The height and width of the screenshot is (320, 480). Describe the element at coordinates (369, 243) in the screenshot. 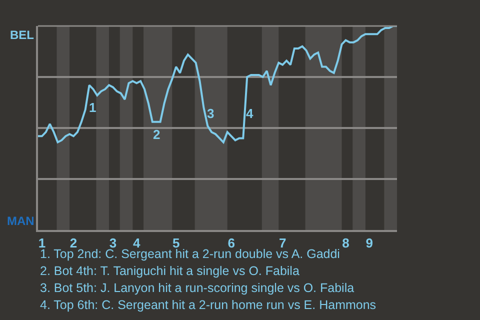

I see `x-tick-label: 9` at that location.